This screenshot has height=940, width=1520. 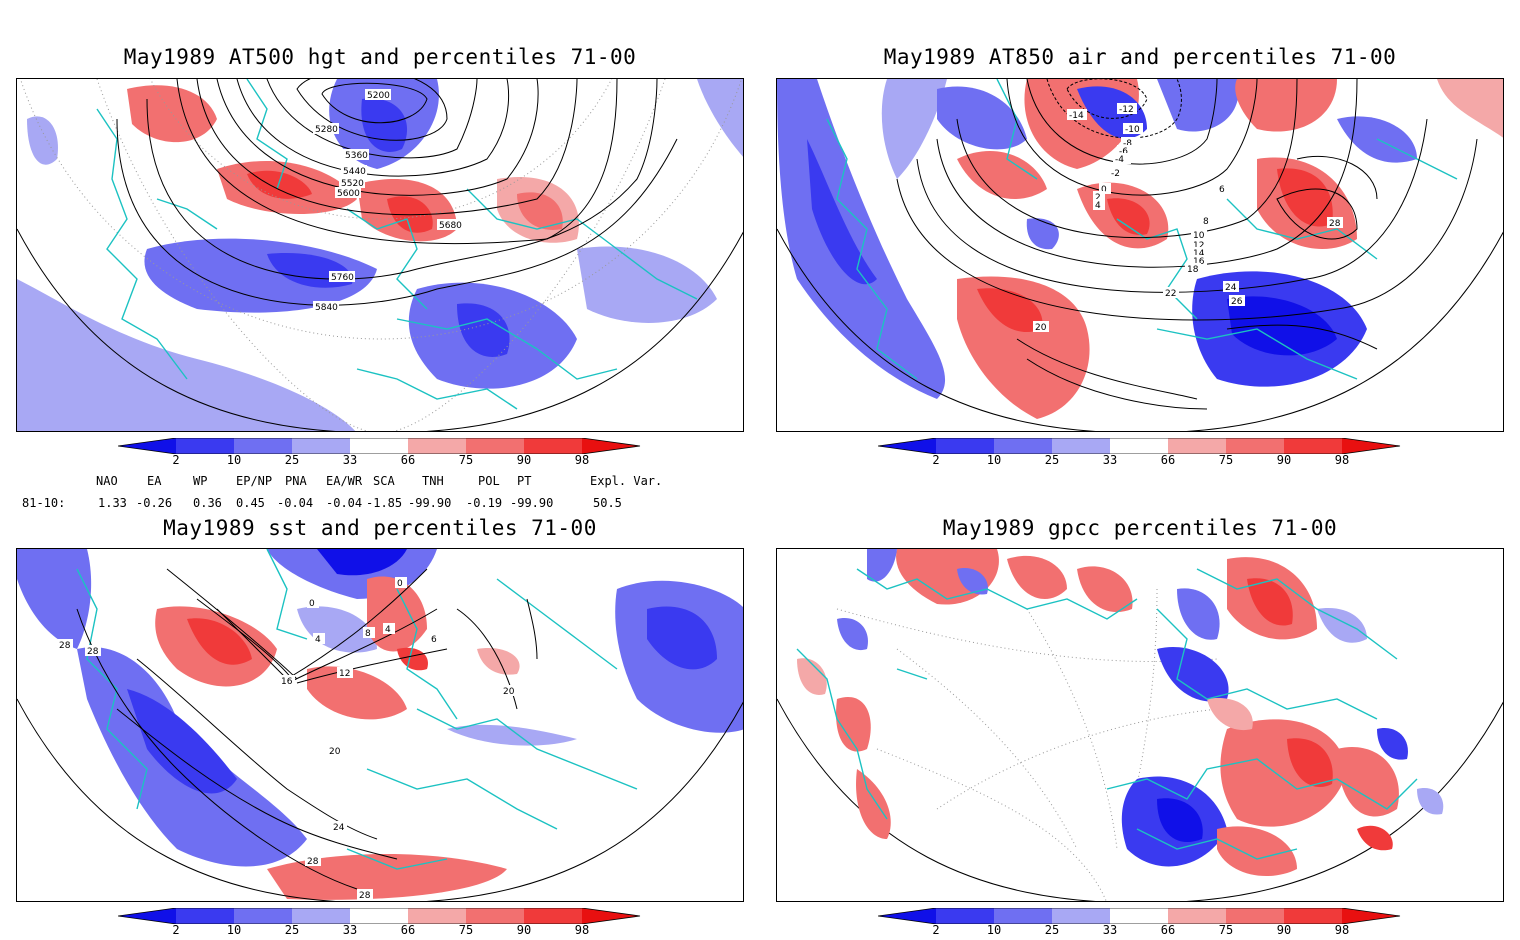 What do you see at coordinates (1140, 528) in the screenshot?
I see `panel-title-gpcc: May1989 gpcc percentiles 71-00` at bounding box center [1140, 528].